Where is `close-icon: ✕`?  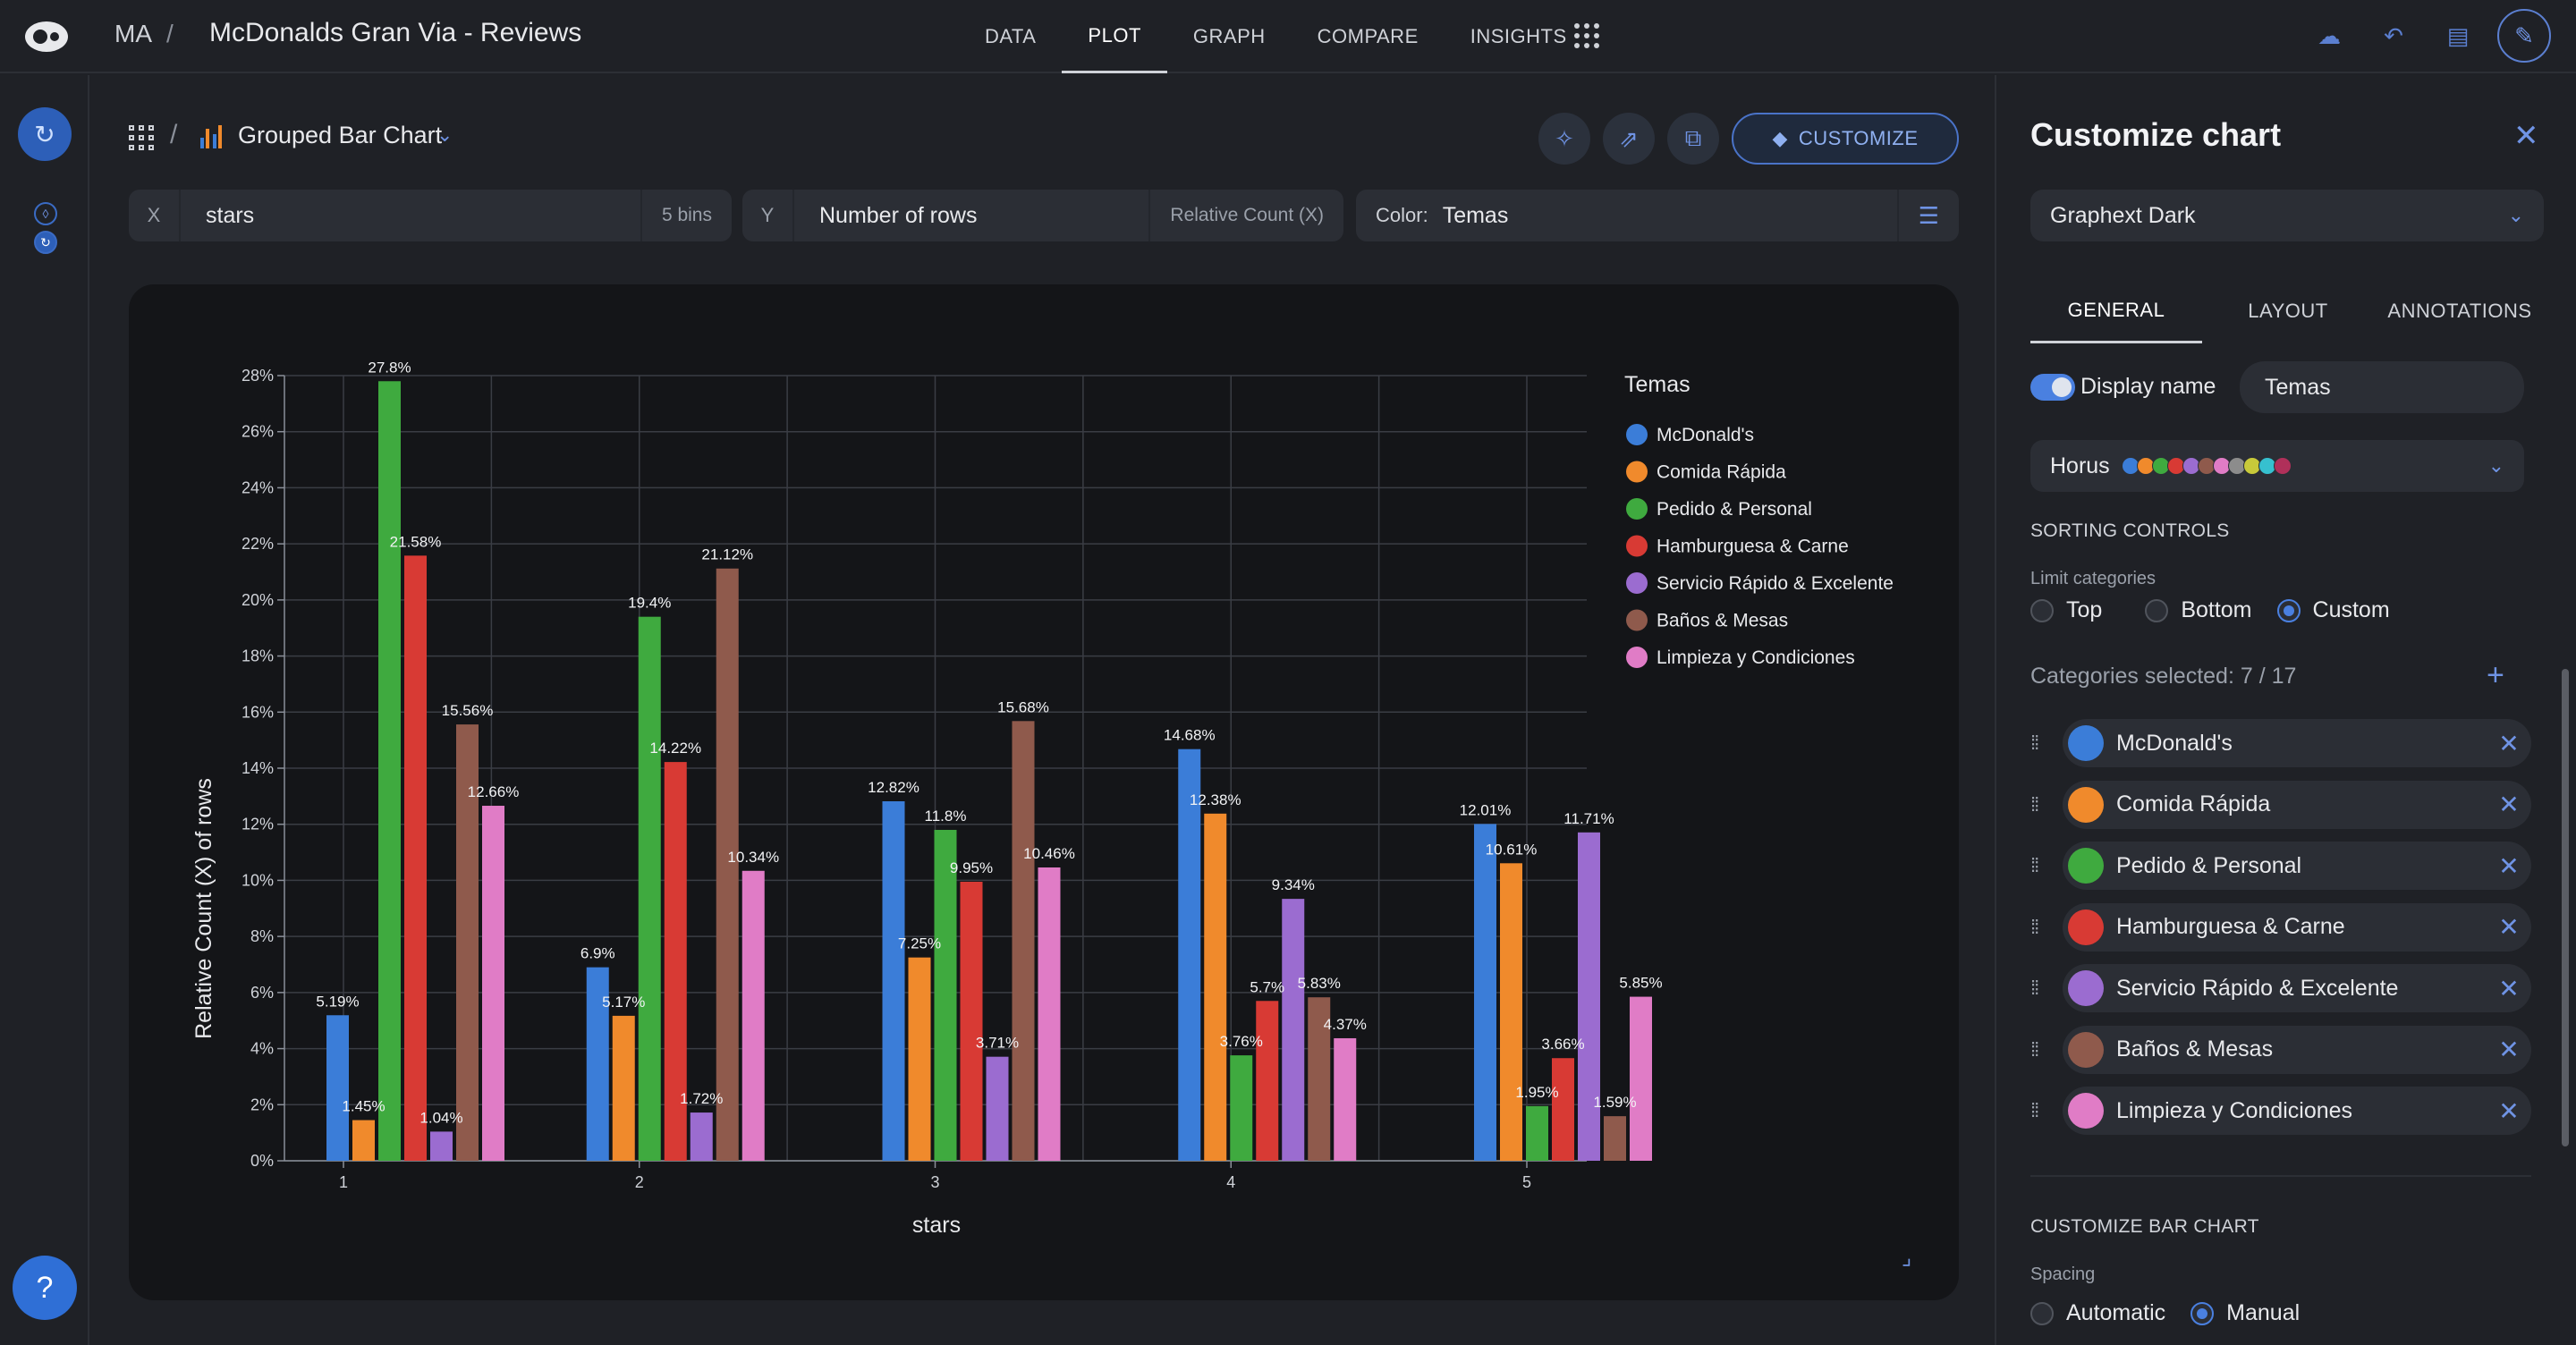
close-icon: ✕ is located at coordinates (2526, 136).